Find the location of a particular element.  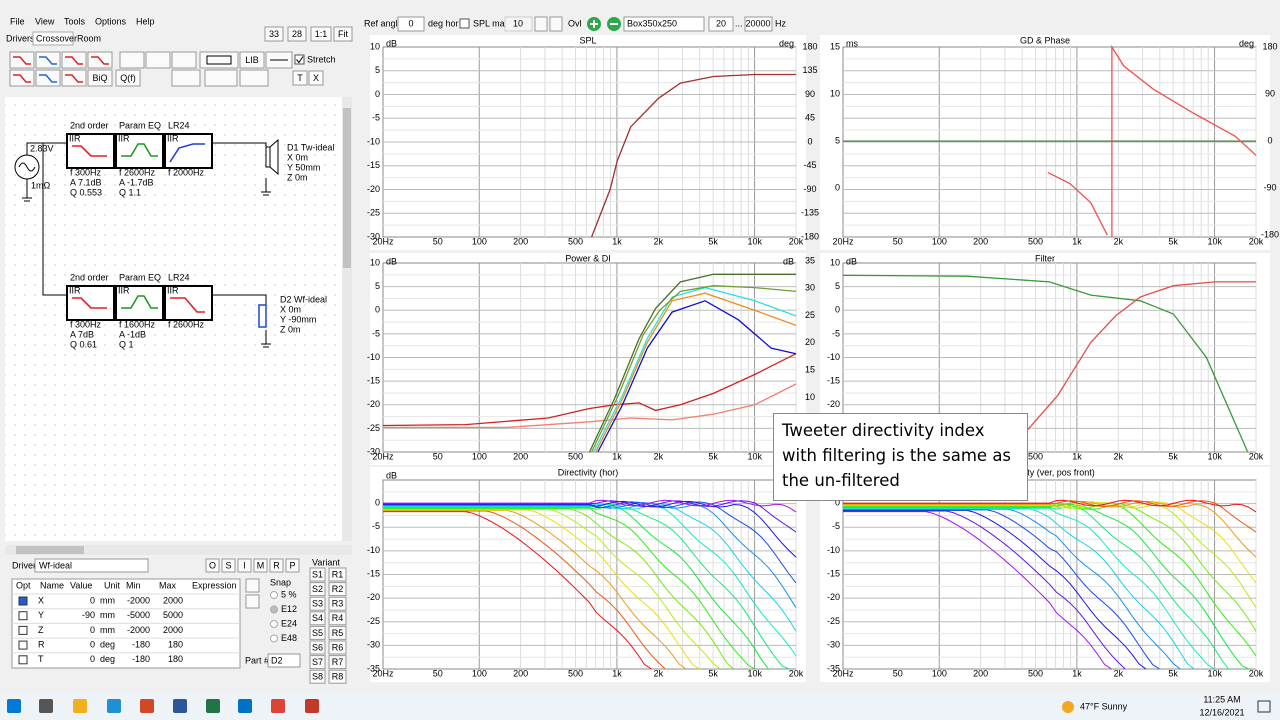

block-title: 2nd order is located at coordinates (89, 125).